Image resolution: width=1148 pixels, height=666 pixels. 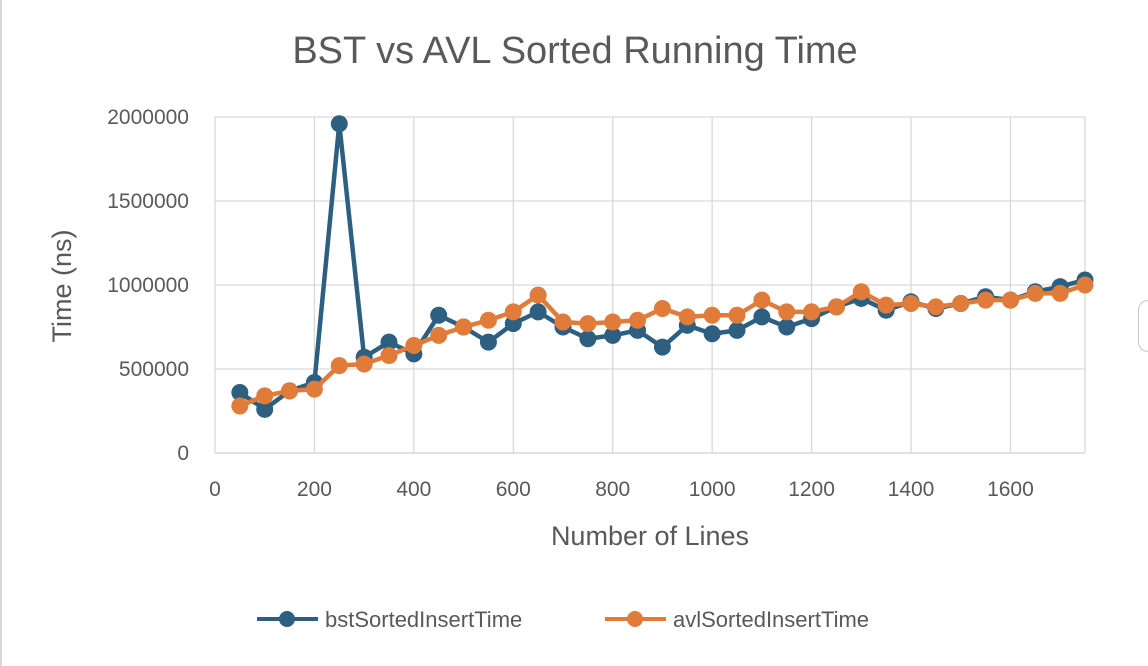 What do you see at coordinates (62, 286) in the screenshot?
I see `y-axis-title: Time (ns)` at bounding box center [62, 286].